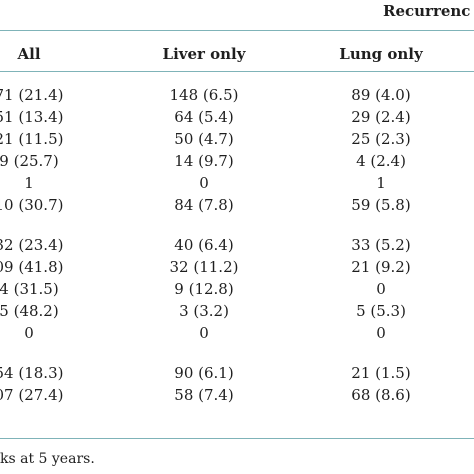  I want to click on column-header-liver-only: Liver only, so click(204, 54).